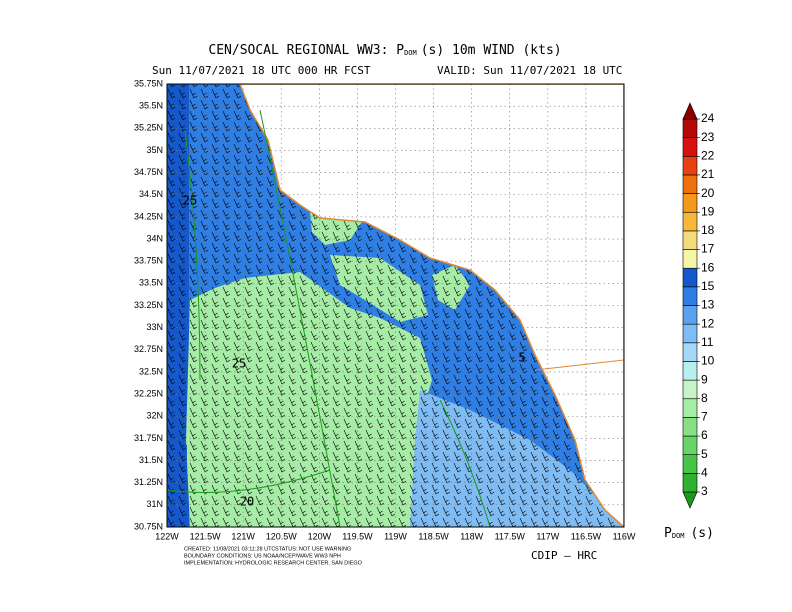  Describe the element at coordinates (704, 379) in the screenshot. I see `colorbar-tick-label: 9` at that location.